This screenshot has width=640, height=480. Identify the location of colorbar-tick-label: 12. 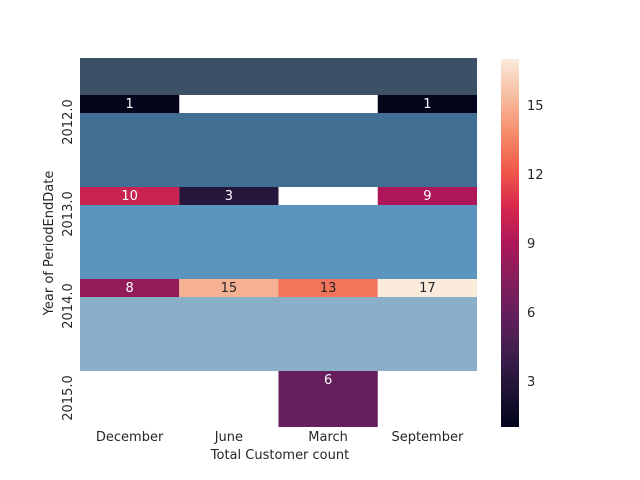
(535, 175).